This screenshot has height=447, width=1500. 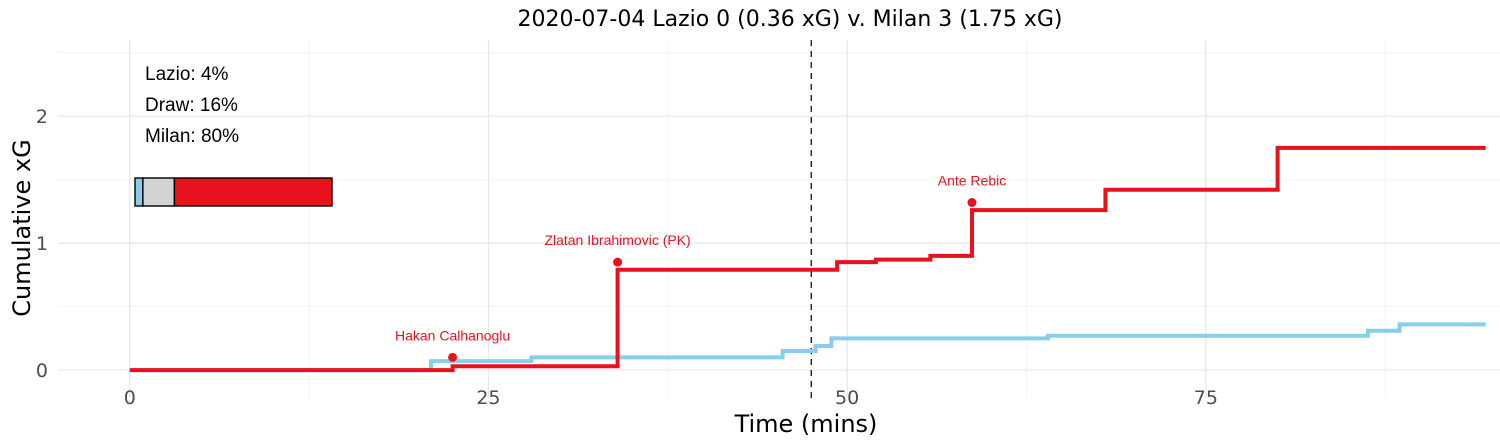 I want to click on probability-label: Lazio: 4%, so click(x=187, y=74).